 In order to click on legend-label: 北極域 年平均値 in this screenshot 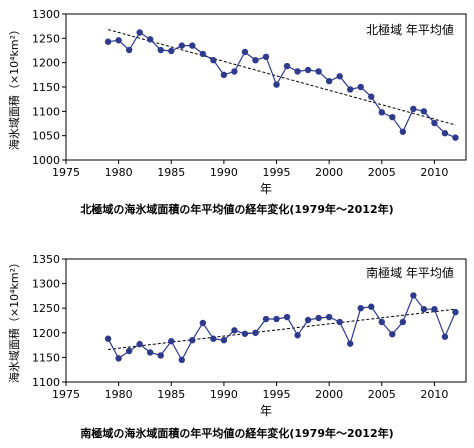, I will do `click(410, 29)`.